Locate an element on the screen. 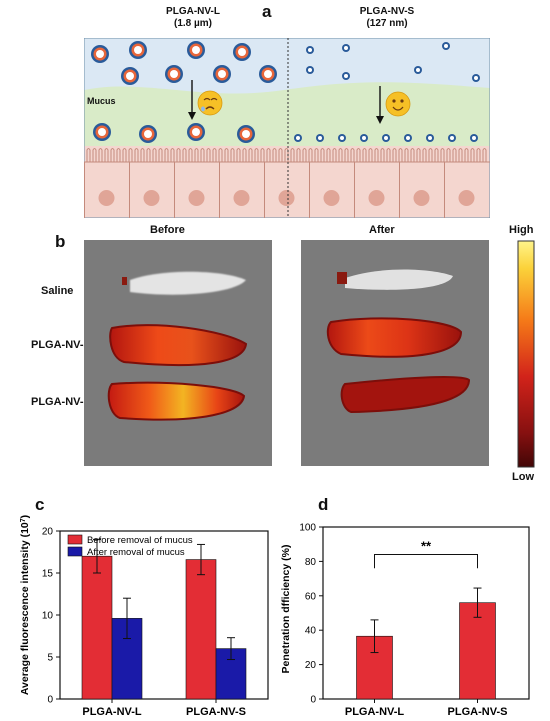 Image resolution: width=550 pixels, height=721 pixels. before-label: Before is located at coordinates (167, 230).